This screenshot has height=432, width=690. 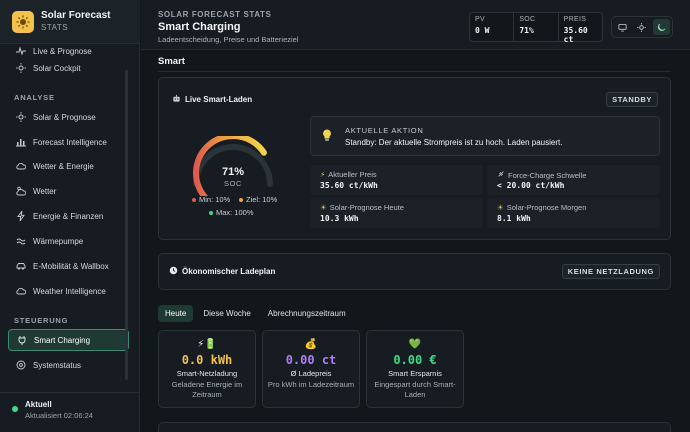 What do you see at coordinates (415, 344) in the screenshot?
I see `green-heart-icon: 💚` at bounding box center [415, 344].